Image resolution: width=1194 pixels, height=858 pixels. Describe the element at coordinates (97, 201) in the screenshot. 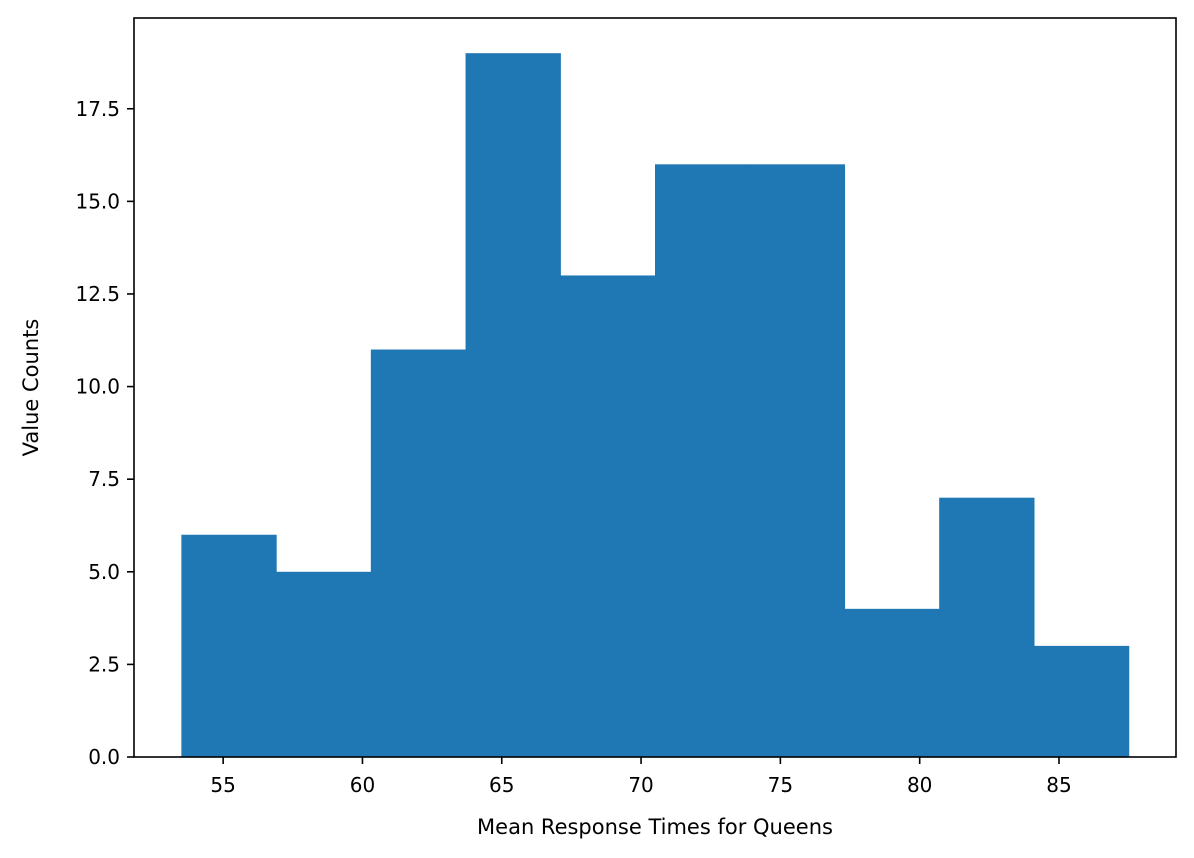

I see `y-tick-label: 15.0` at that location.